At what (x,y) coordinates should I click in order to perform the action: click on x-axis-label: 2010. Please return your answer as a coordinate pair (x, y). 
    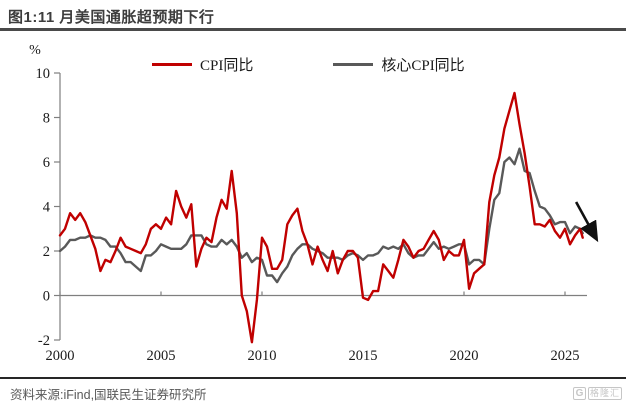
    Looking at the image, I should click on (262, 356).